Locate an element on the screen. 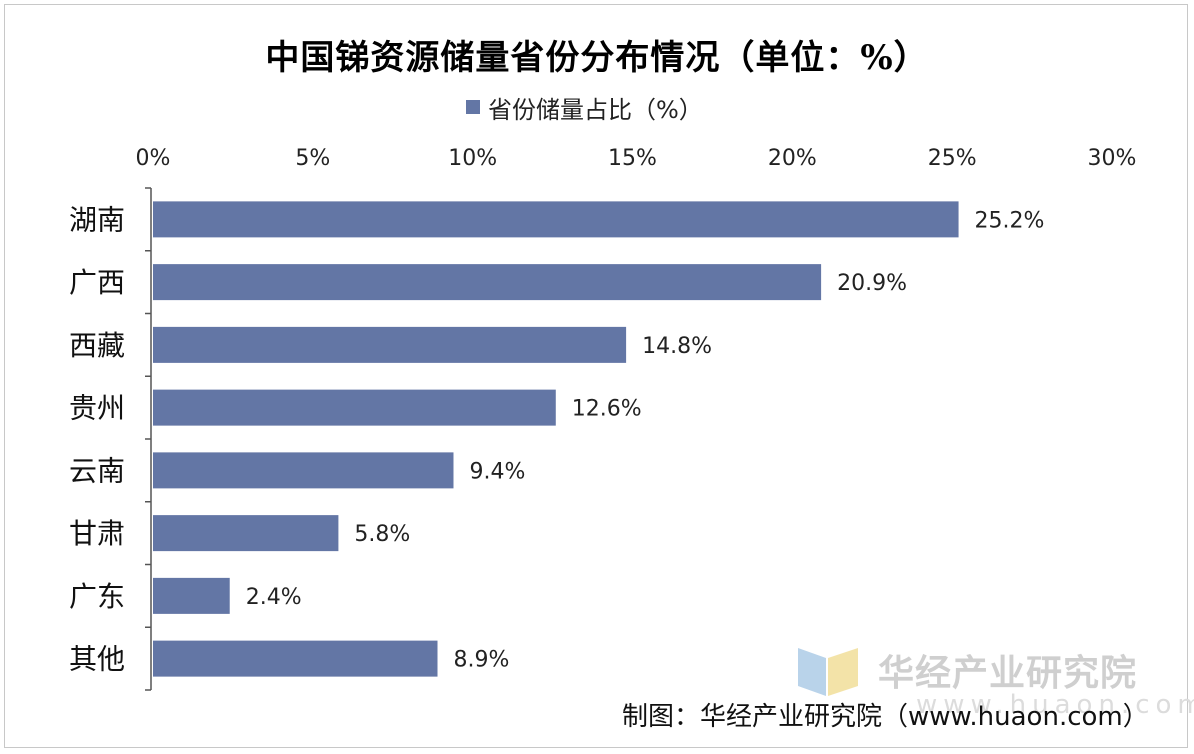 This screenshot has height=754, width=1194. data-label: 9.4% is located at coordinates (497, 471).